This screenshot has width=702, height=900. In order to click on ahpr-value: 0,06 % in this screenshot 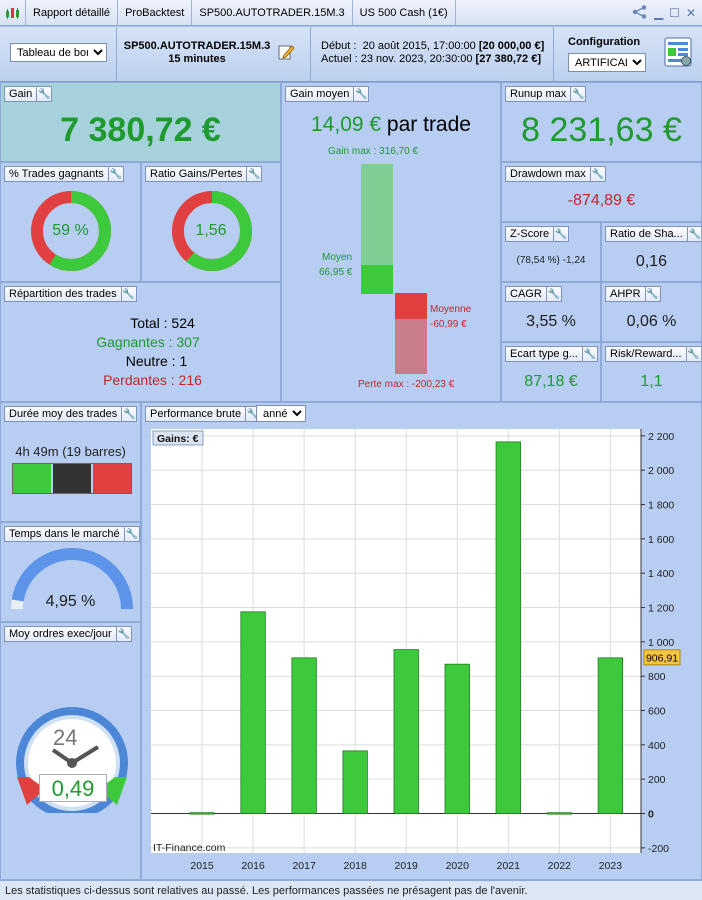, I will do `click(651, 321)`.